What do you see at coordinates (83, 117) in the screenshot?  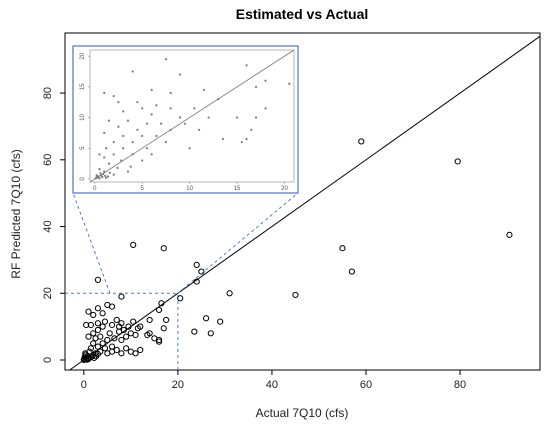 I see `inset-y-tick-label: 10` at bounding box center [83, 117].